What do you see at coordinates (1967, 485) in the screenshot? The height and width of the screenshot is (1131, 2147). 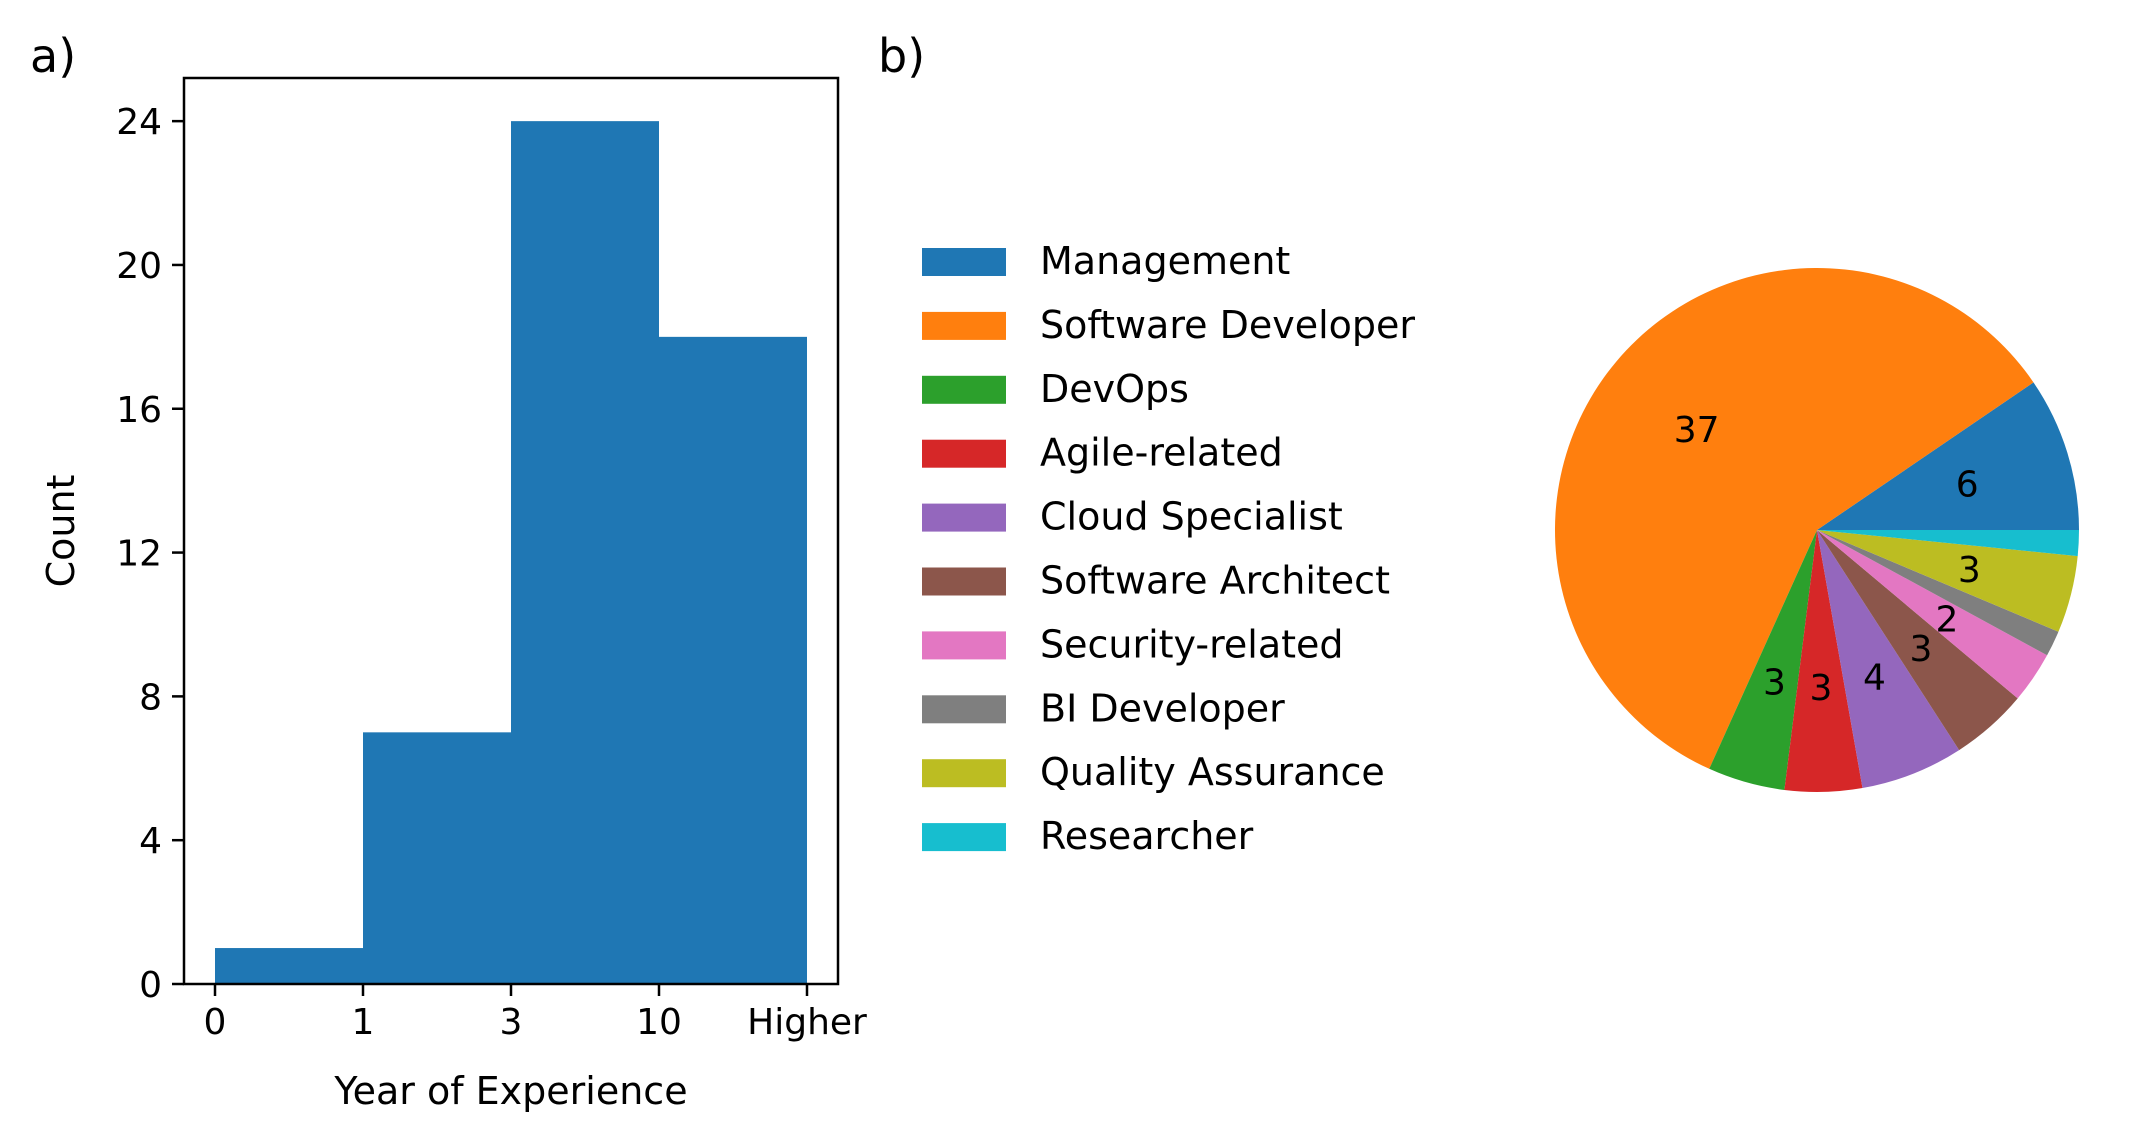 I see `pie-slice-value-label: 6` at bounding box center [1967, 485].